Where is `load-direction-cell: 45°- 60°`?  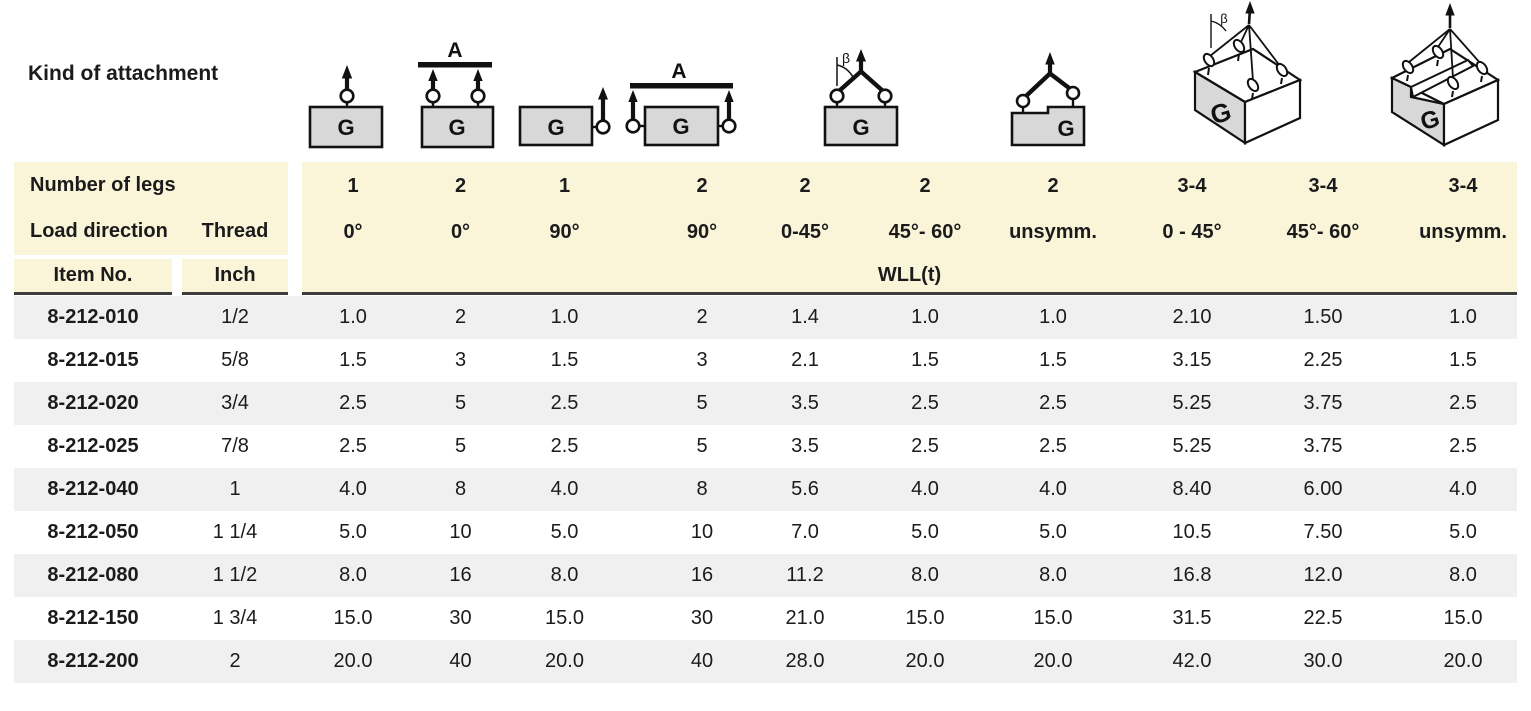
load-direction-cell: 45°- 60° is located at coordinates (1323, 232).